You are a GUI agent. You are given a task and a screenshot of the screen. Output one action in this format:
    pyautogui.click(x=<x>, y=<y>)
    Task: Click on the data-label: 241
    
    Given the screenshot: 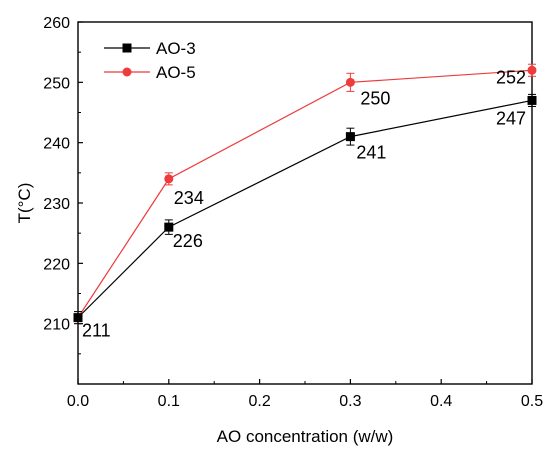 What is the action you would take?
    pyautogui.click(x=371, y=153)
    